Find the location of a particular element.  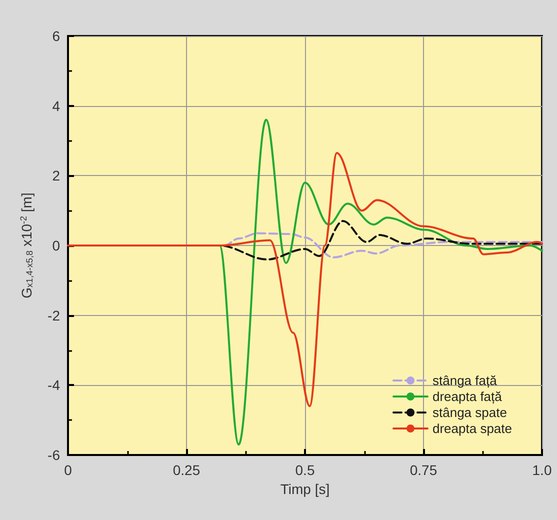

y-tick-label: 4 is located at coordinates (56, 106).